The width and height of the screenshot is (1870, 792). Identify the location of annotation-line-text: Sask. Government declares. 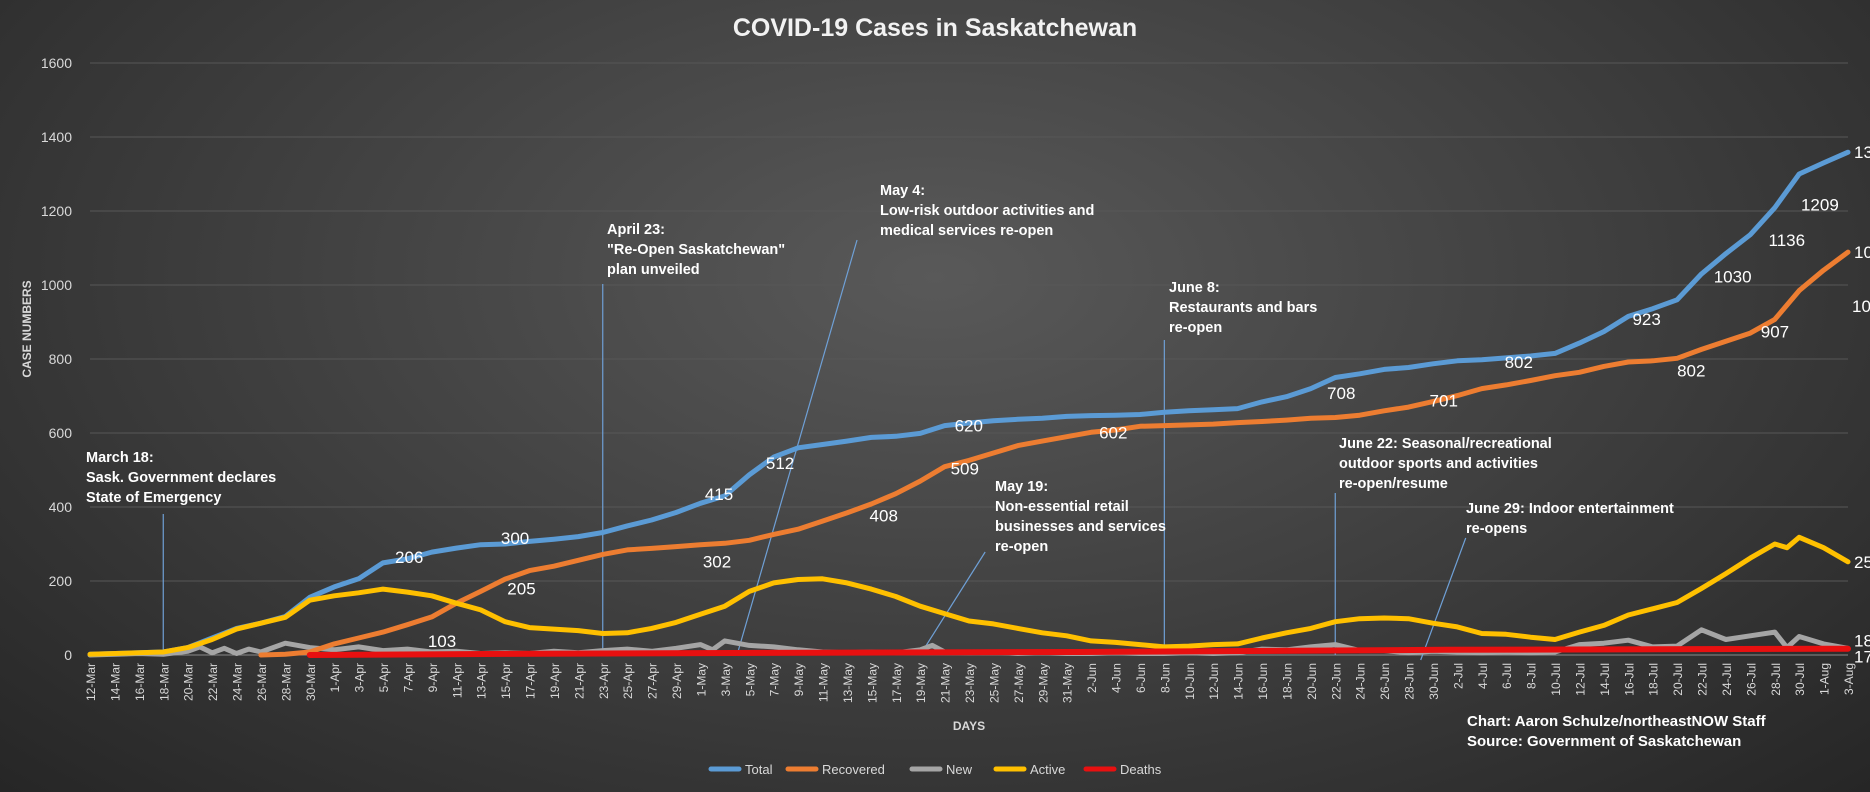
(181, 478).